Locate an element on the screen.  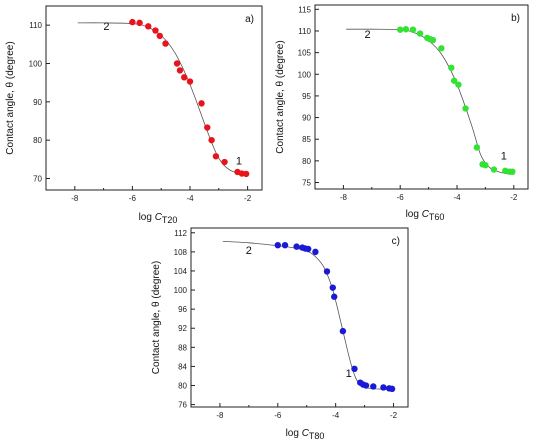
chart-1-ytick-label-3: 90 is located at coordinates (306, 118).